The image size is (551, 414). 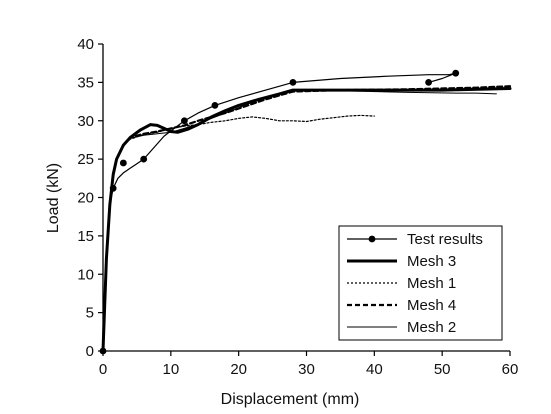 I want to click on y-tick-label: 40, so click(x=85, y=44).